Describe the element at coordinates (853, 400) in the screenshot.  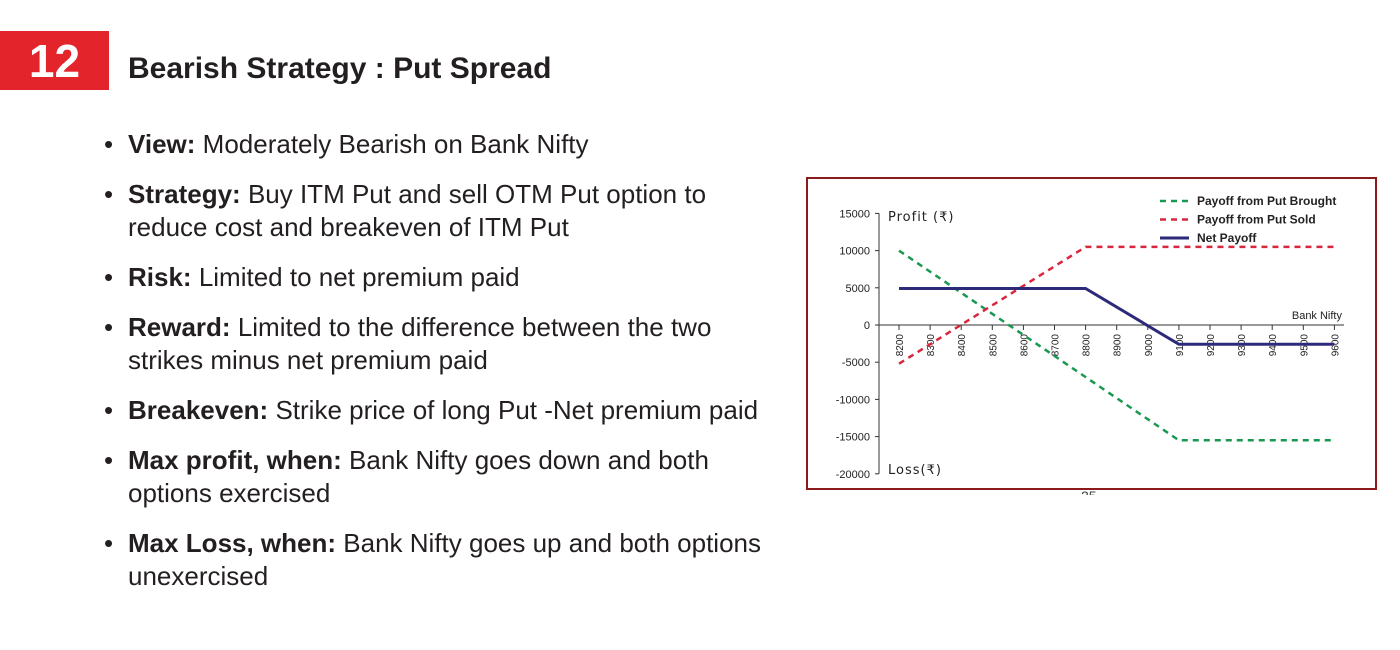
I see `y-tick-label: -10000` at that location.